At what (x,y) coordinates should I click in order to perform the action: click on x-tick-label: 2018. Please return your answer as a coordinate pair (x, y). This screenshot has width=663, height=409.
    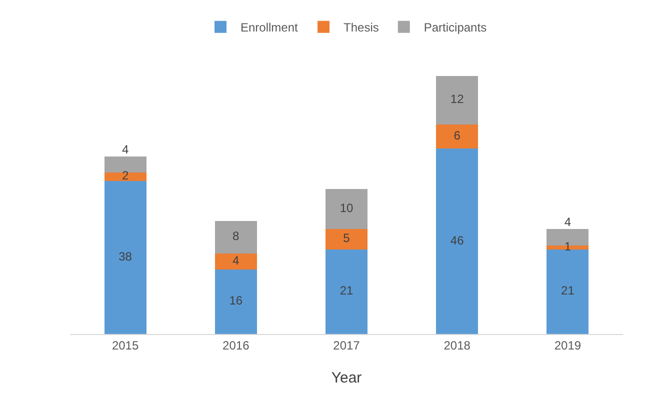
    Looking at the image, I should click on (457, 345).